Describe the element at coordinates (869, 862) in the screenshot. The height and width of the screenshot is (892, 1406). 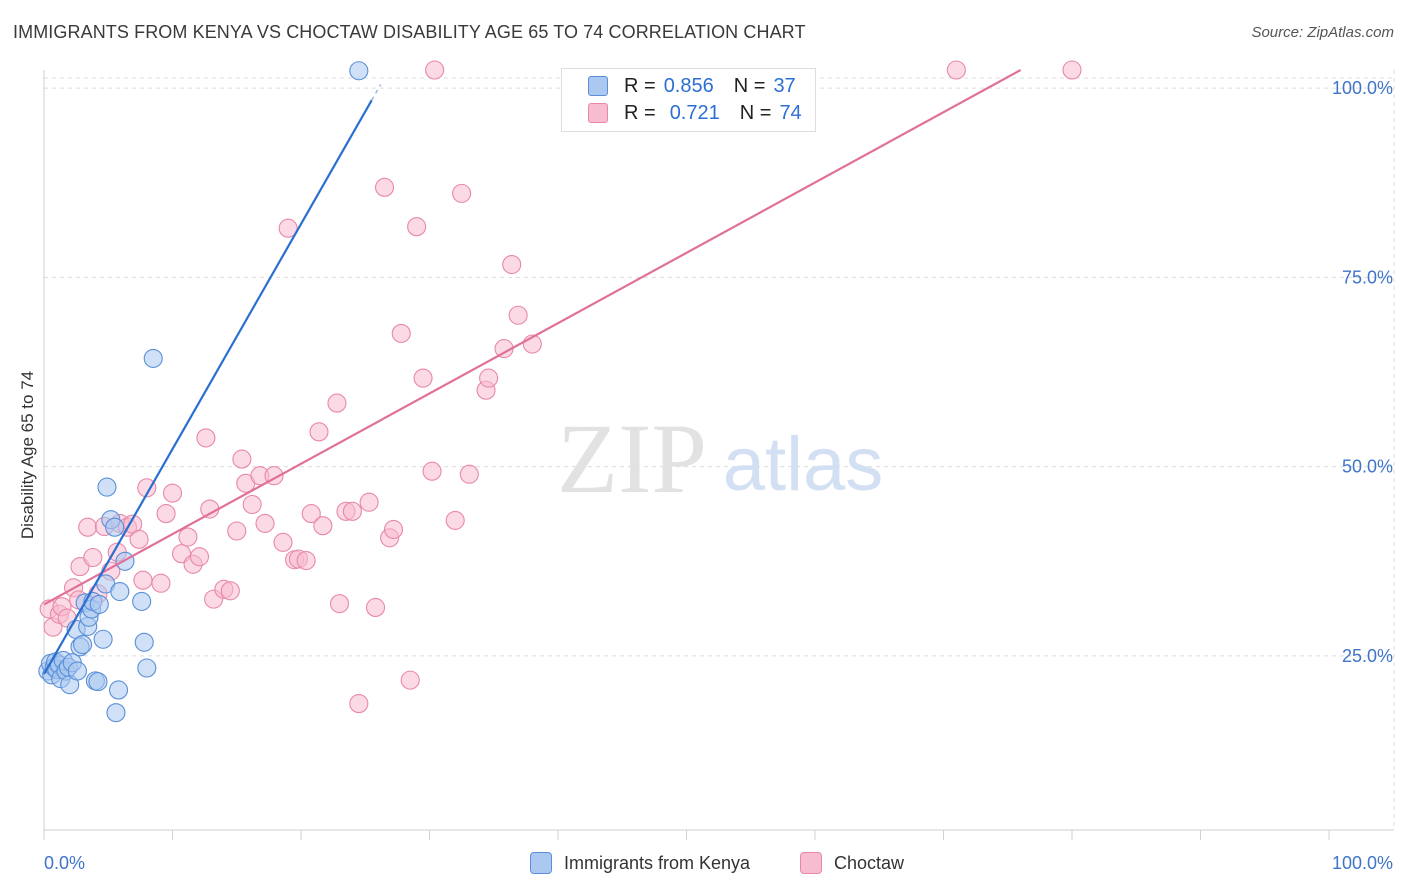
I see `bottom-legend-label-choctaw: Choctaw` at that location.